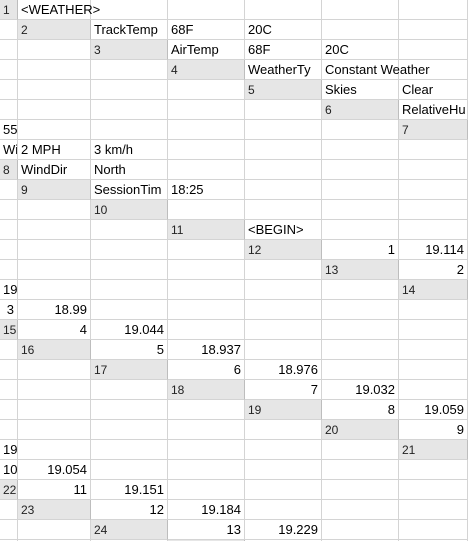 This screenshot has height=541, width=468. Describe the element at coordinates (9, 470) in the screenshot. I see `cell-a: 10` at that location.